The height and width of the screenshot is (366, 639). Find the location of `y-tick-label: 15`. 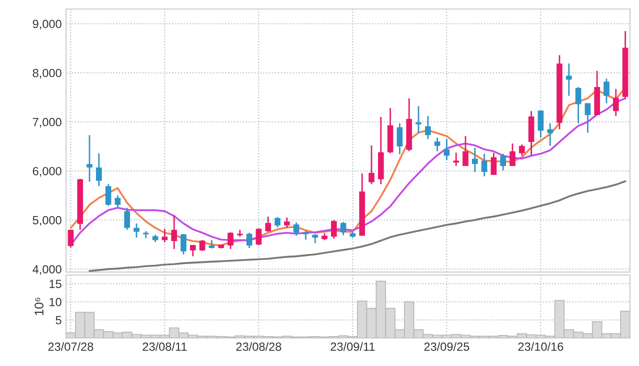

y-tick-label: 15 is located at coordinates (56, 284).